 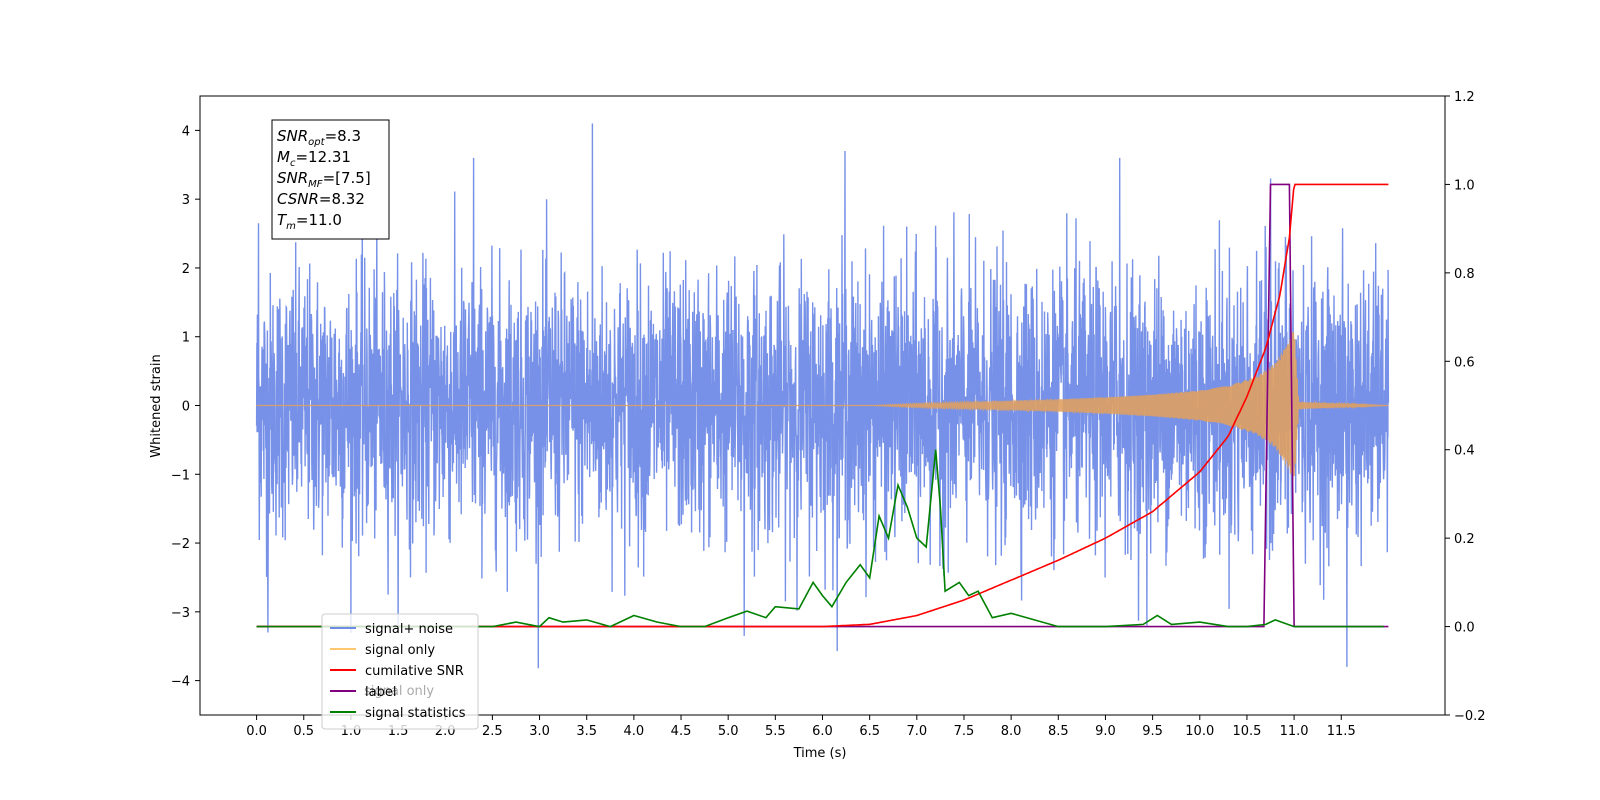 What do you see at coordinates (1294, 731) in the screenshot?
I see `x-tick-label: 11.0` at bounding box center [1294, 731].